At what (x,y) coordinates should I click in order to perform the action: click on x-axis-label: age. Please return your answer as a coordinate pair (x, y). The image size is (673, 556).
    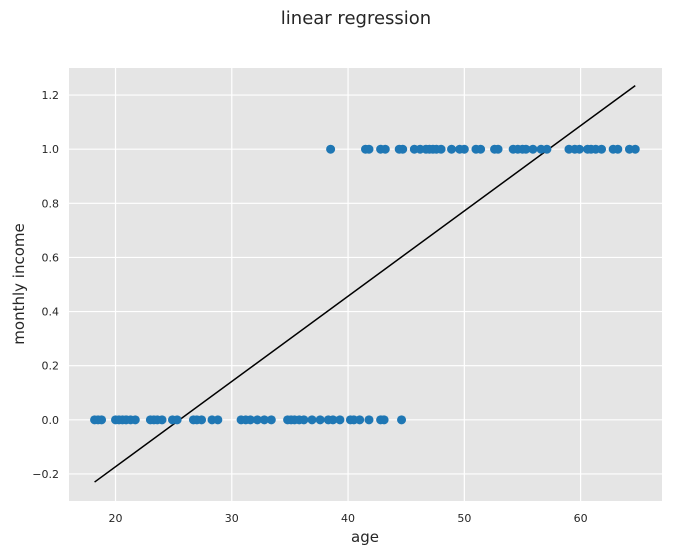
    Looking at the image, I should click on (365, 537).